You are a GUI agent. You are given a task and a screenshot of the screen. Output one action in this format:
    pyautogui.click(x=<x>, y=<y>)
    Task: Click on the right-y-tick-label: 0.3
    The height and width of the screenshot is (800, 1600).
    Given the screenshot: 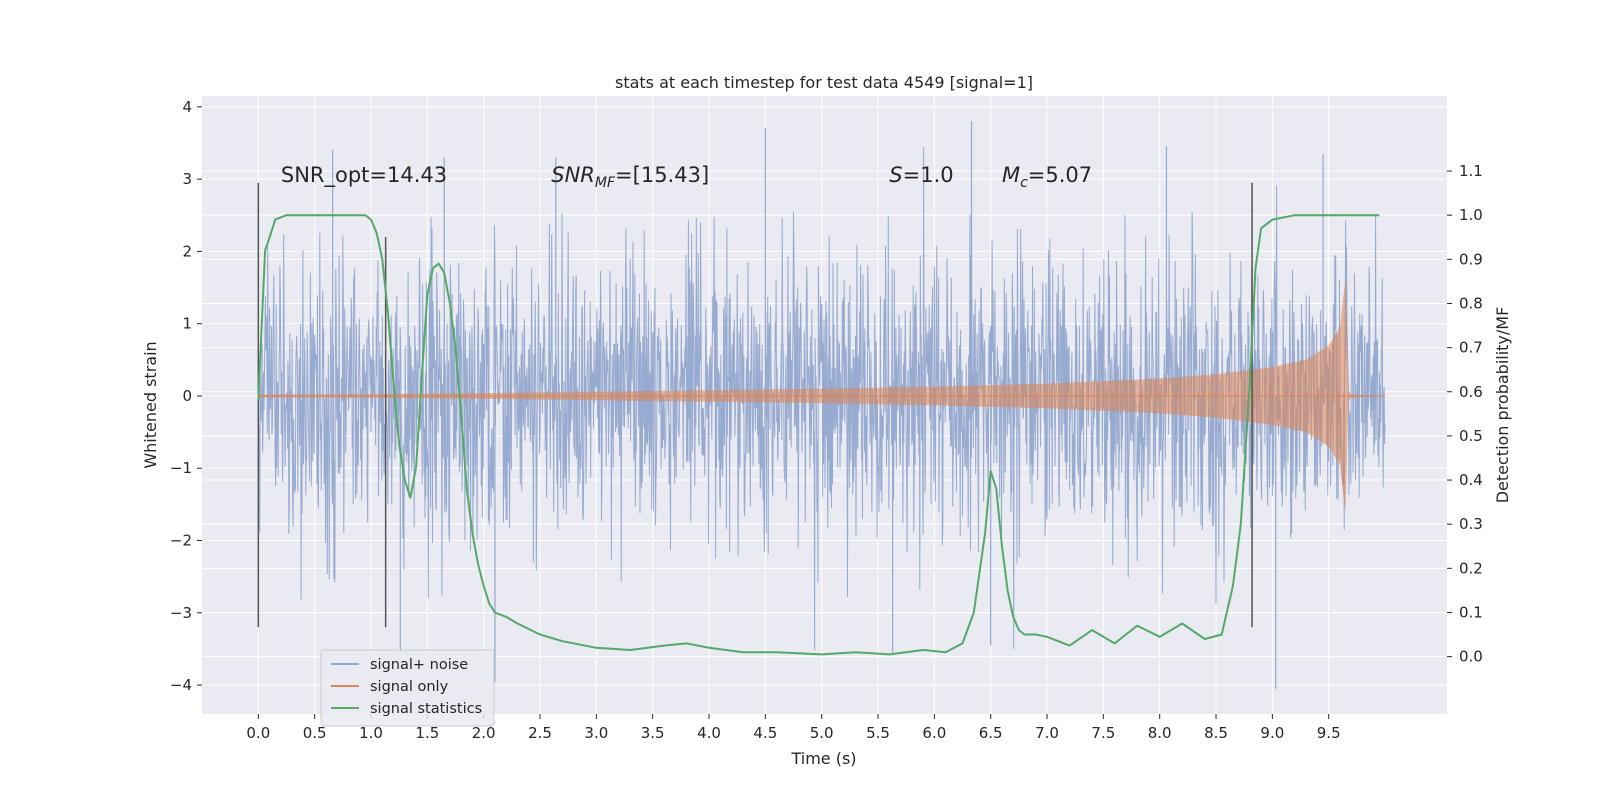 What is the action you would take?
    pyautogui.click(x=1471, y=524)
    